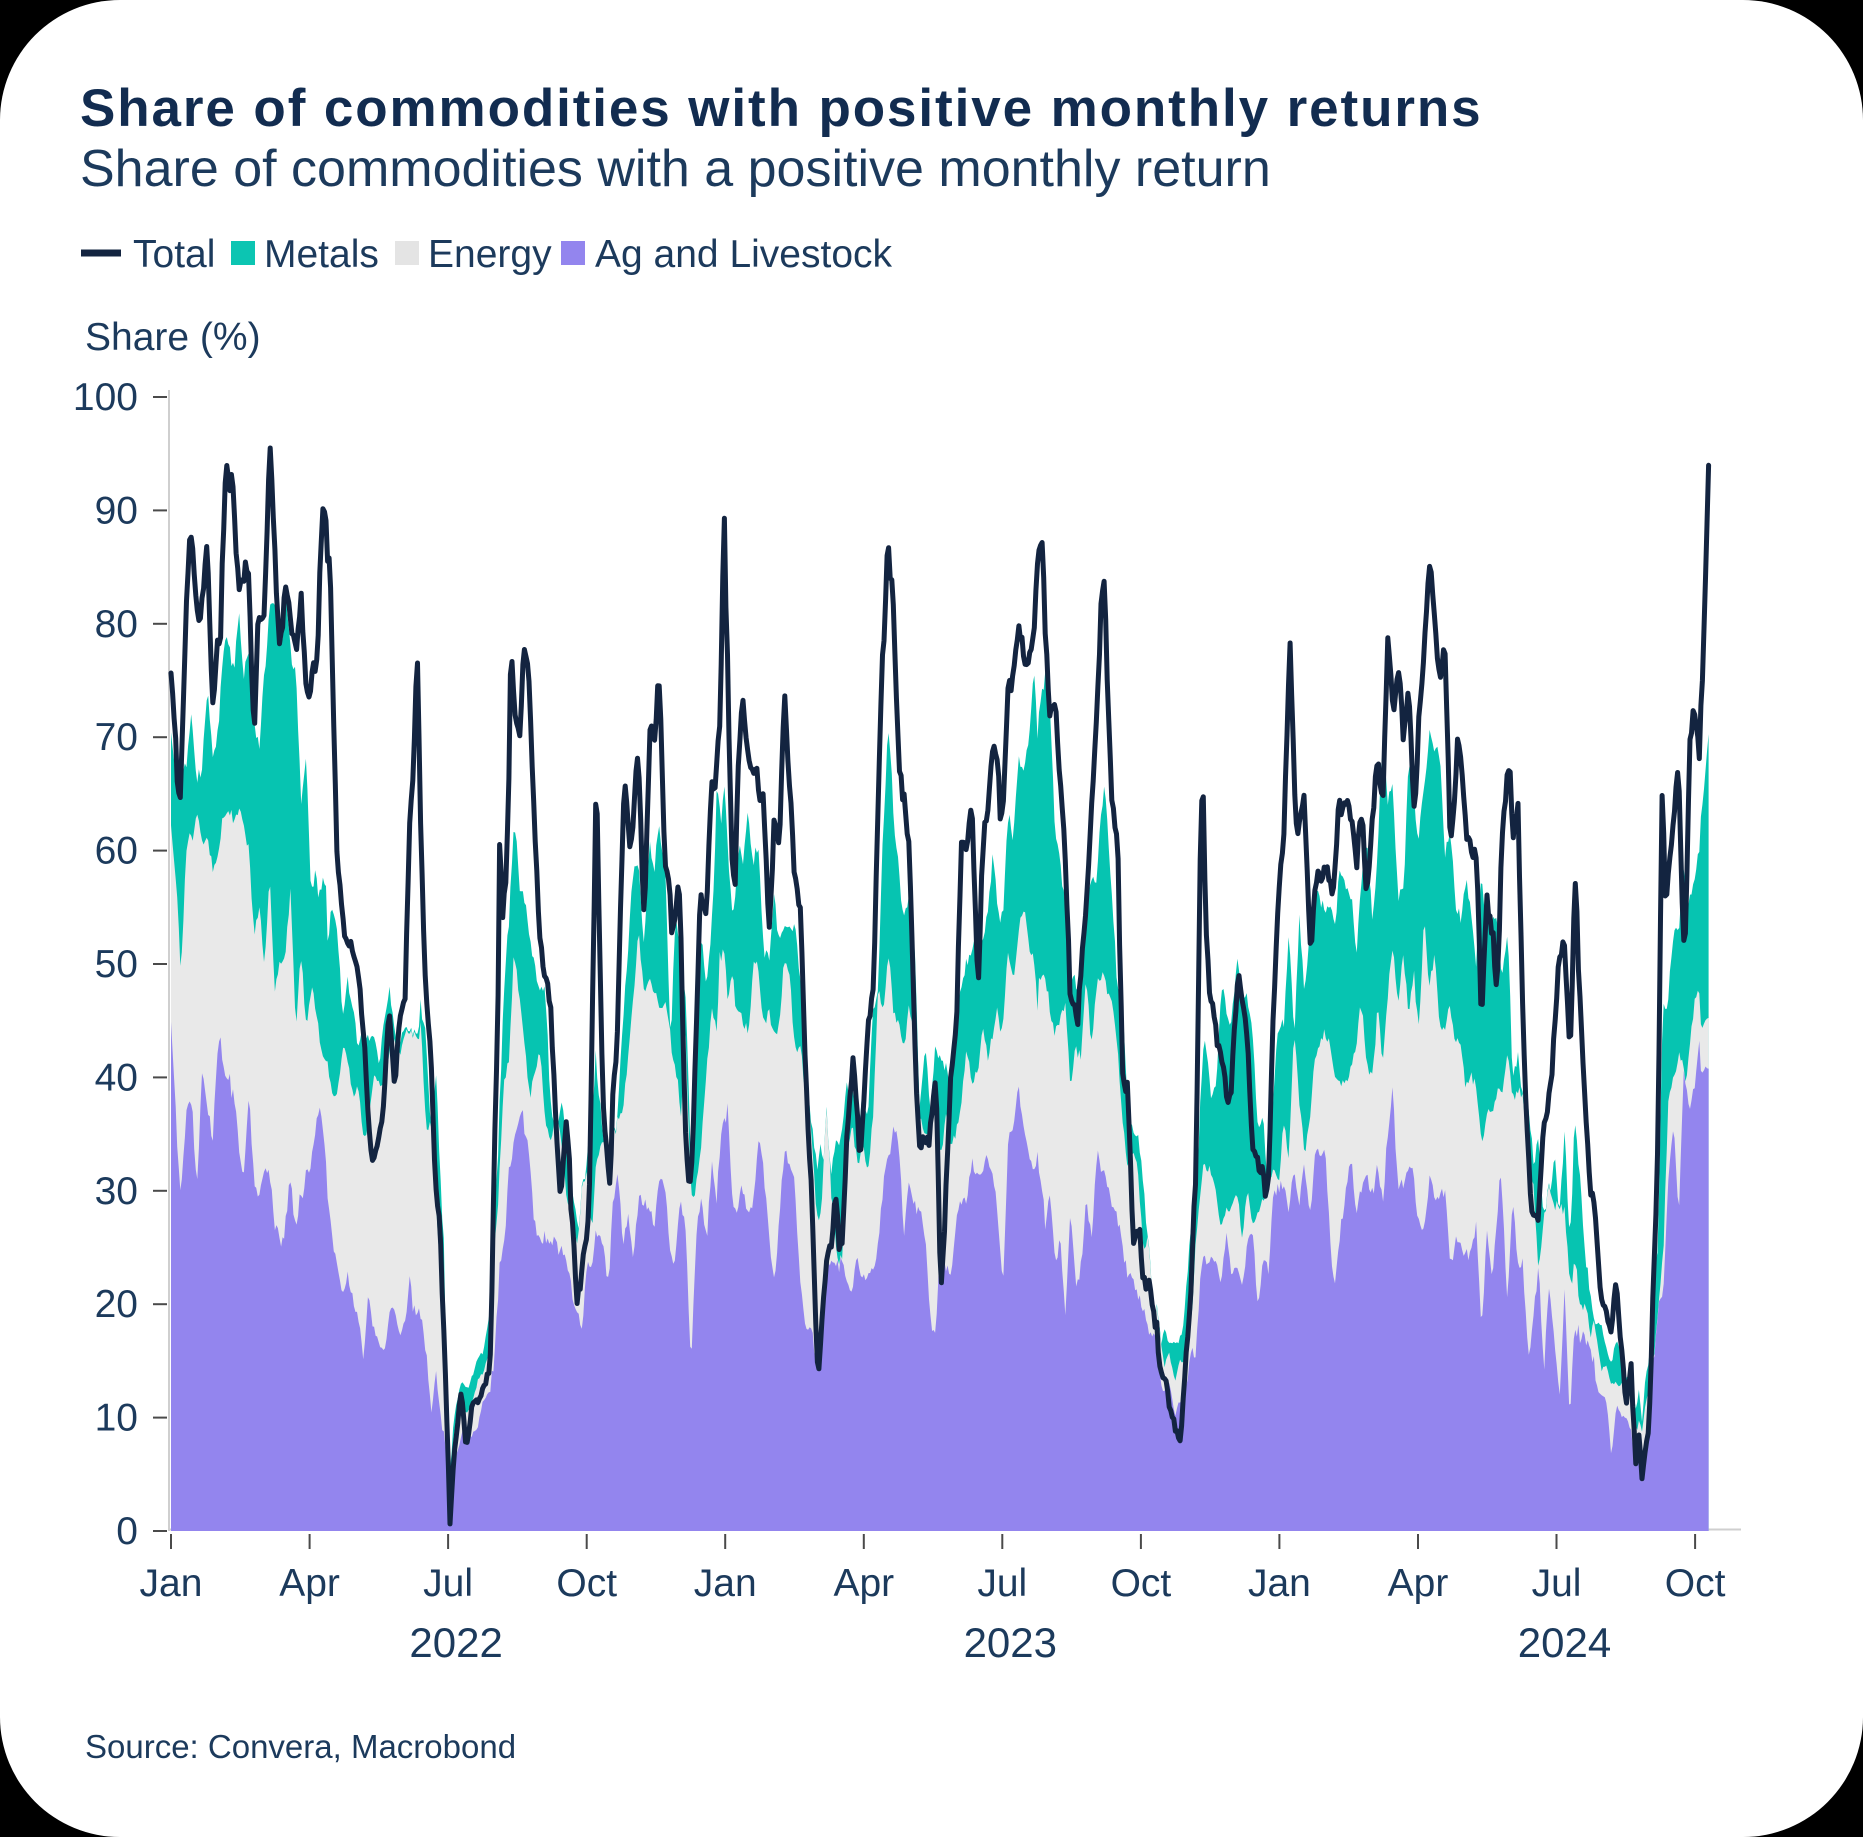  I want to click on svg-text: Share (%), so click(173, 337).